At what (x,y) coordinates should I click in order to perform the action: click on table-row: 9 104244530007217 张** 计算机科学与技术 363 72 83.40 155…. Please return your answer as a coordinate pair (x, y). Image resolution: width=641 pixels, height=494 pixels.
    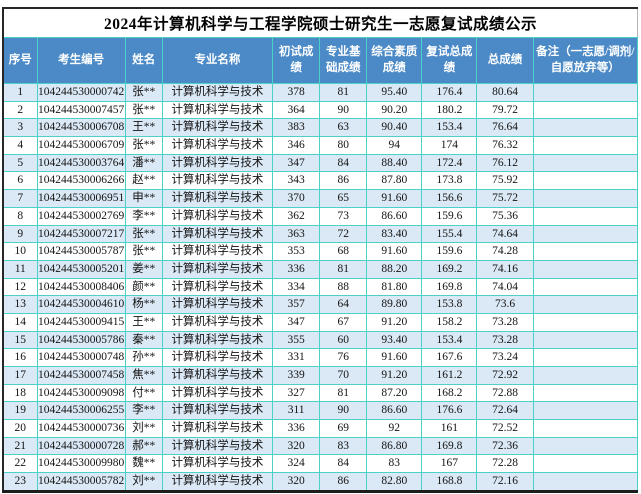
    Looking at the image, I should click on (320, 234).